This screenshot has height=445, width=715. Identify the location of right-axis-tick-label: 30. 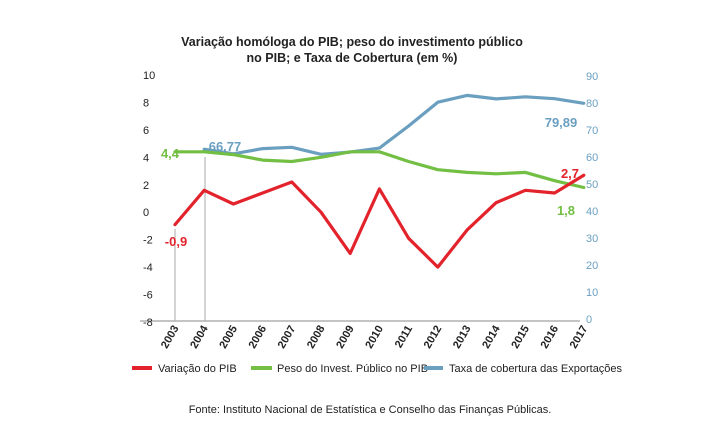
(592, 239).